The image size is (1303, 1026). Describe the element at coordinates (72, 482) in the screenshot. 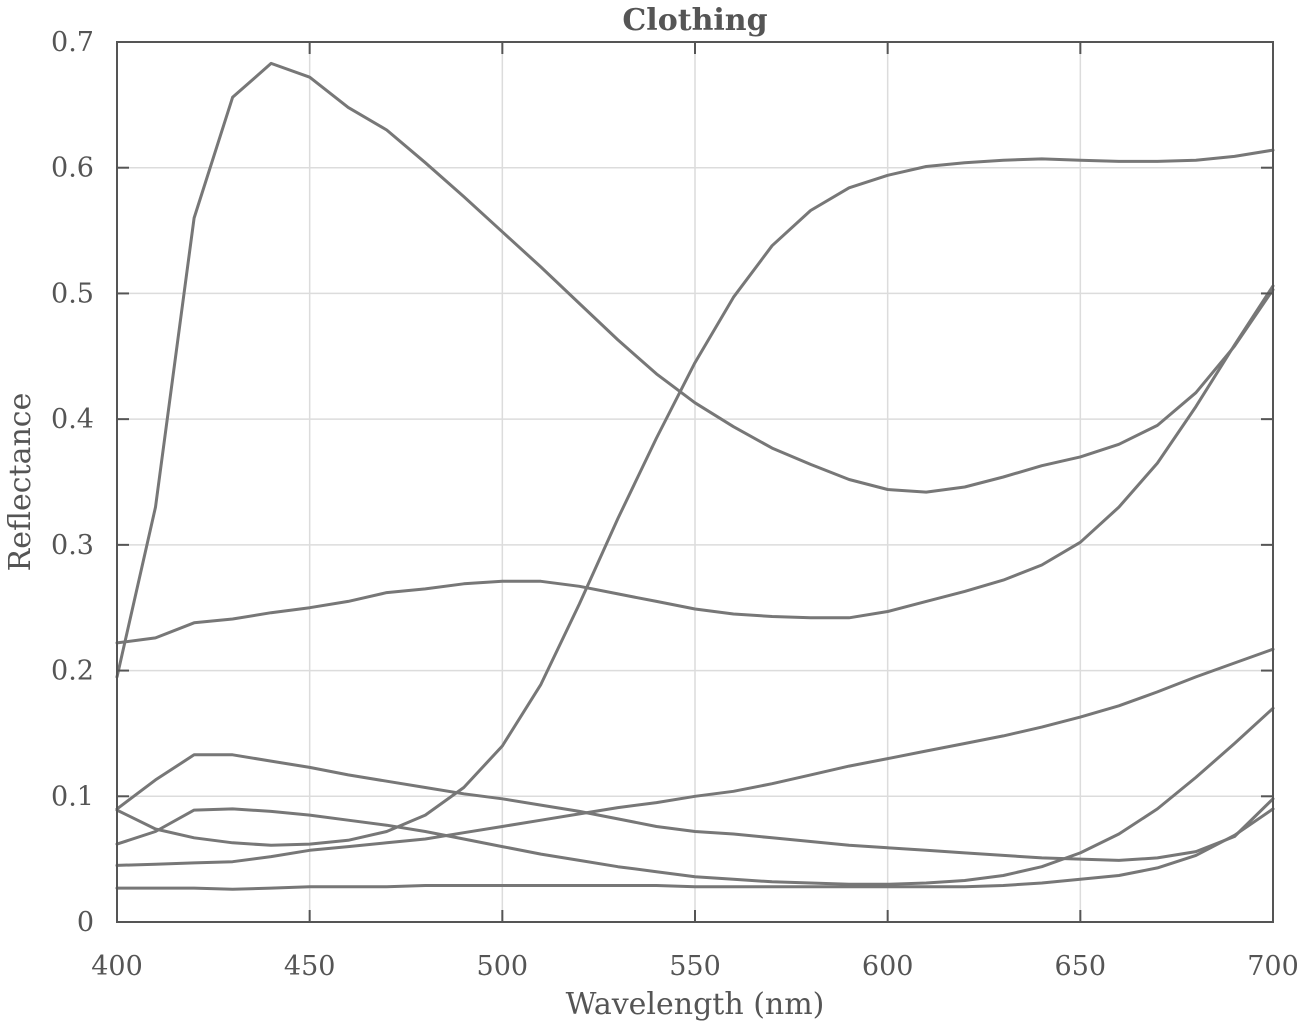

I see `y-tick-labels: 0 0.1 0.2 0.3 0.4 0.5 0.6 0.7` at that location.